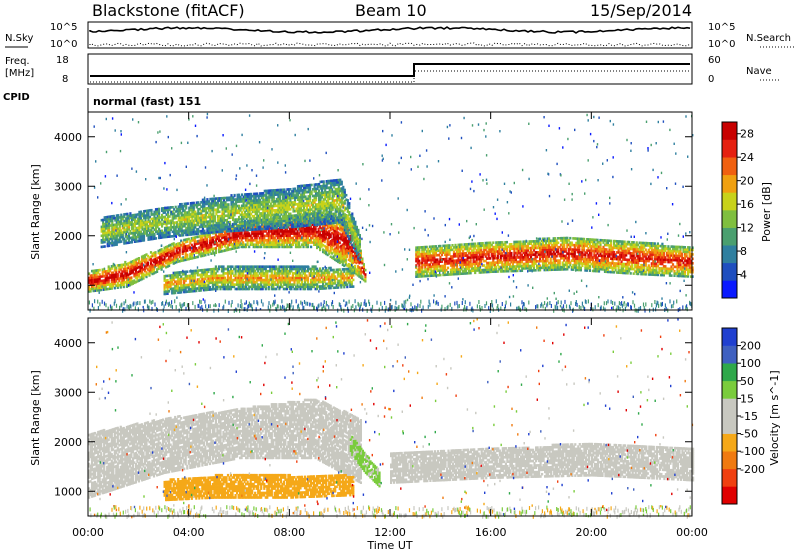 This screenshot has height=554, width=800. I want to click on nsky-panel: N.Sky 10^5 10^0 10^5 10^0 N.Search, so click(400, 36).